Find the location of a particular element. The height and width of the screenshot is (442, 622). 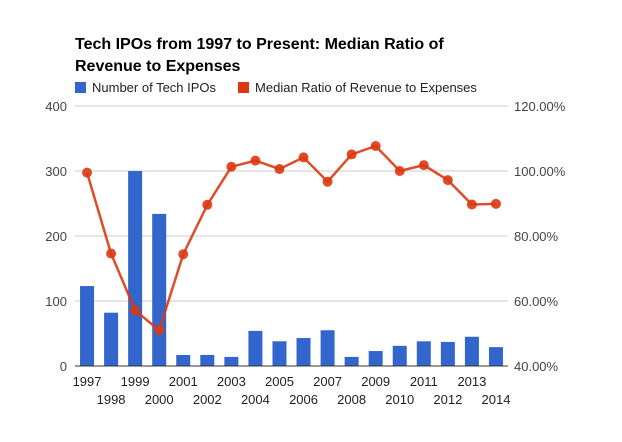

x-tick-label: 2006 is located at coordinates (303, 399).